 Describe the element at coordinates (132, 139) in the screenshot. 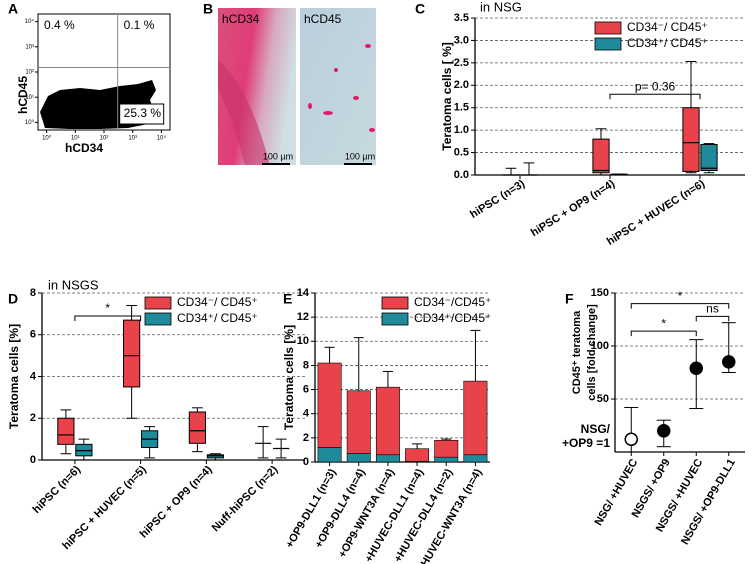

I see `x-tick-label: 10³` at that location.